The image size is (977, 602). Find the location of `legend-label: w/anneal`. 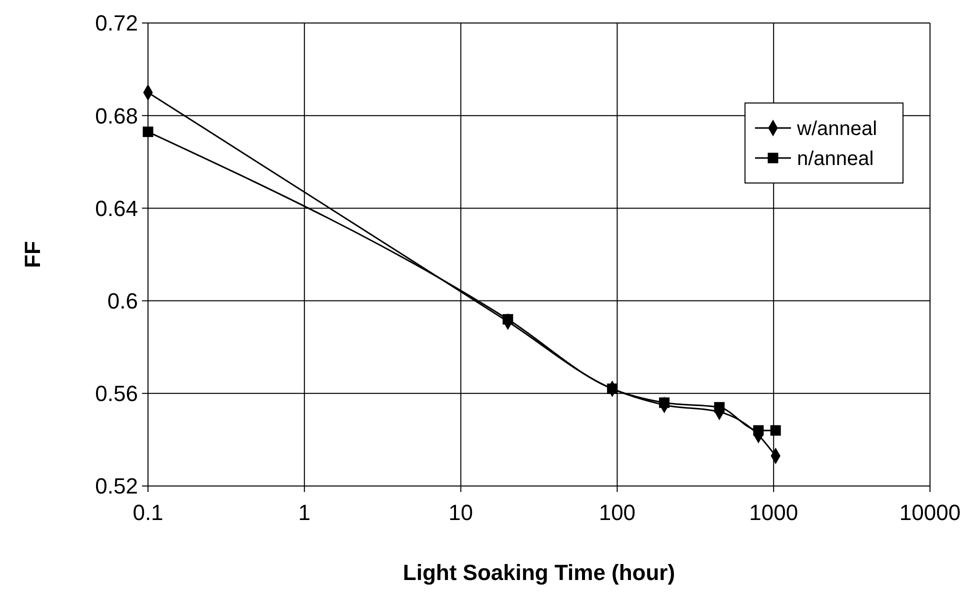

legend-label: w/anneal is located at coordinates (837, 129).